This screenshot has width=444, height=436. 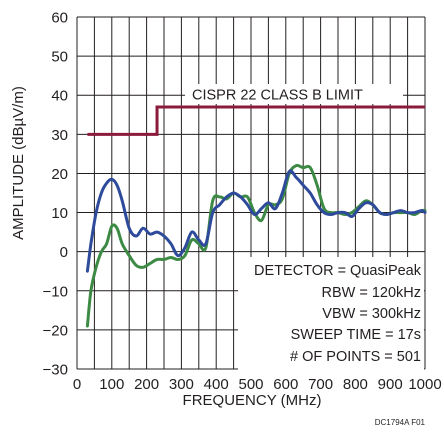 What do you see at coordinates (111, 384) in the screenshot?
I see `x-tick-label: 100` at bounding box center [111, 384].